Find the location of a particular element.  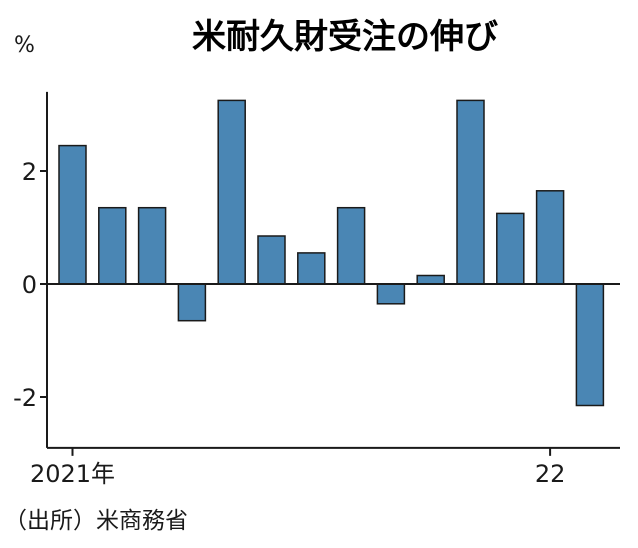

y-tick-label: 0 is located at coordinates (29, 285).